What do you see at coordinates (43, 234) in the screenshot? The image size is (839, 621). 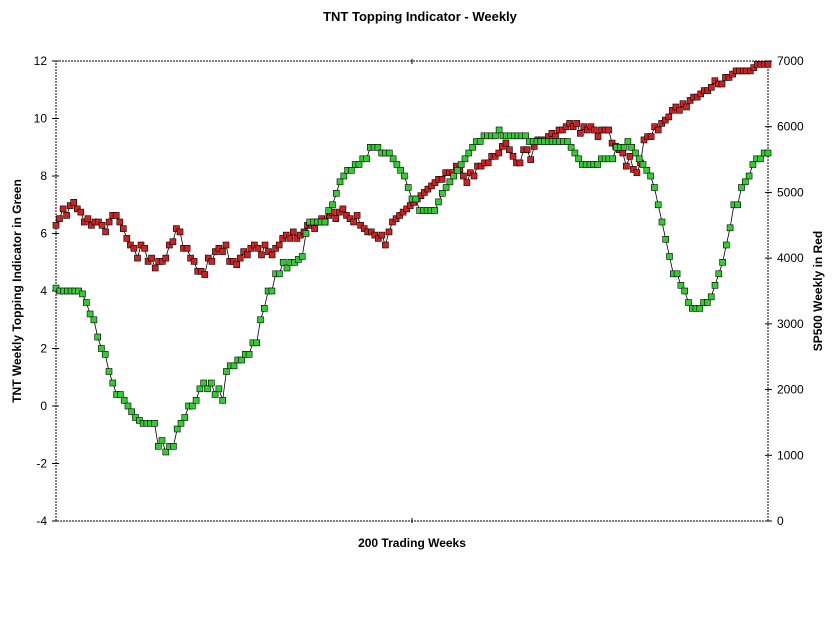 I see `left-tick-label: 6` at bounding box center [43, 234].